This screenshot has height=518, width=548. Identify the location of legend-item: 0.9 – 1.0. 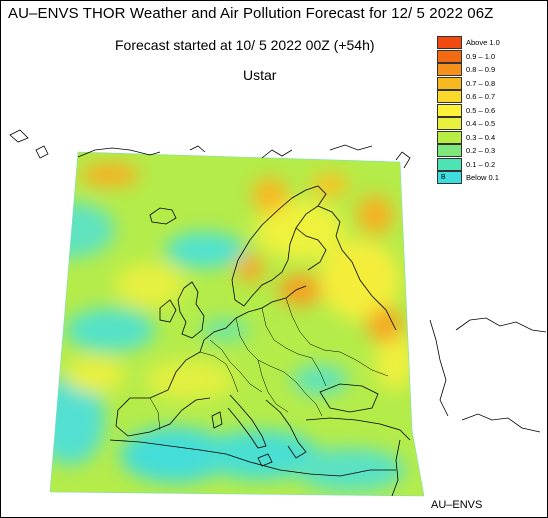
(491, 56).